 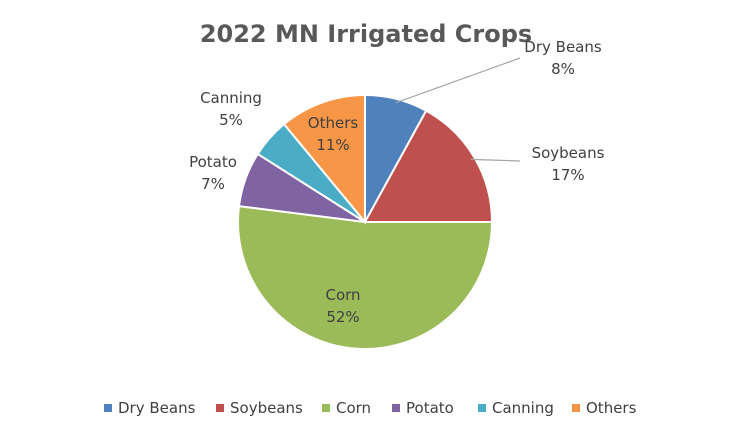 I want to click on legend-item-canning: Canning, so click(x=516, y=408).